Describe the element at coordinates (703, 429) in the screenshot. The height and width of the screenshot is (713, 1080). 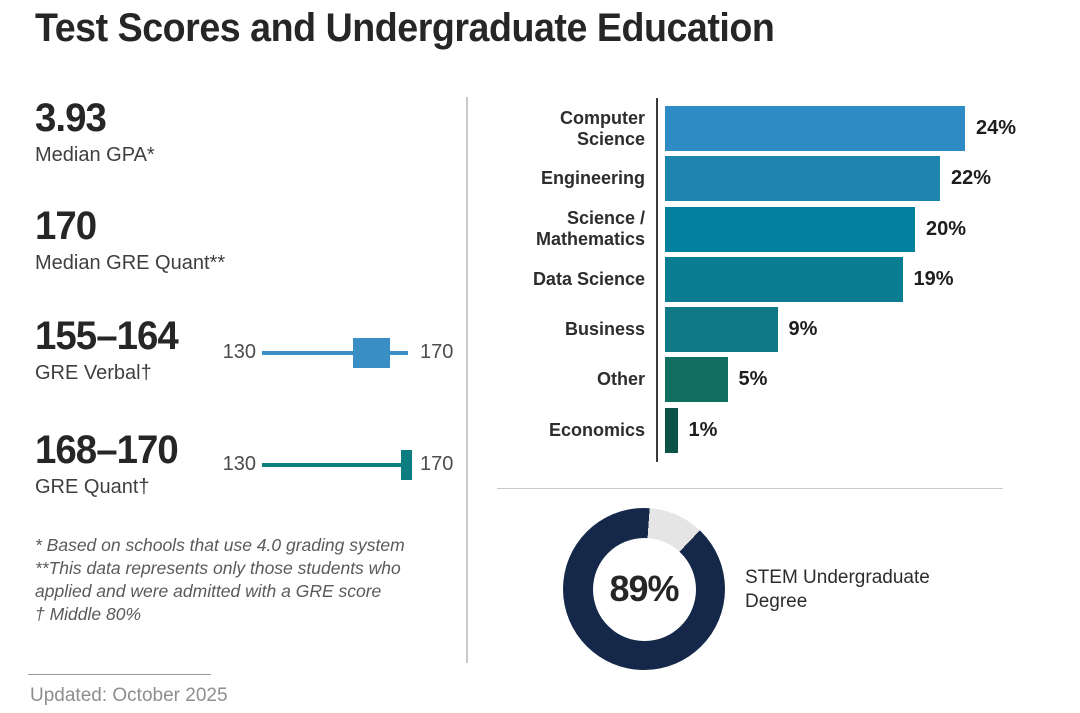
I see `bar-value-label: 1%` at that location.